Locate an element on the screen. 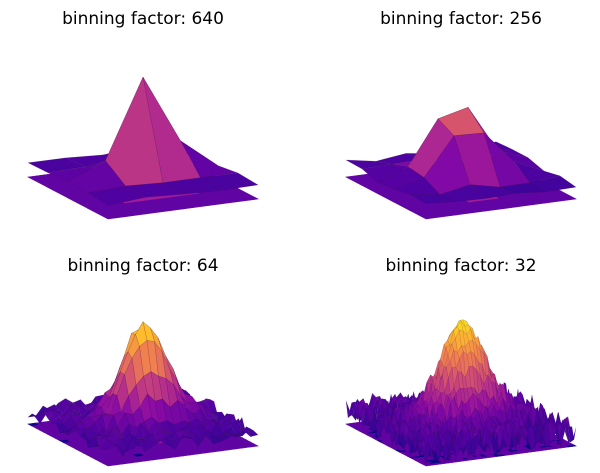 Image resolution: width=600 pixels, height=473 pixels. subplot-title: binning factor: 640 is located at coordinates (143, 19).